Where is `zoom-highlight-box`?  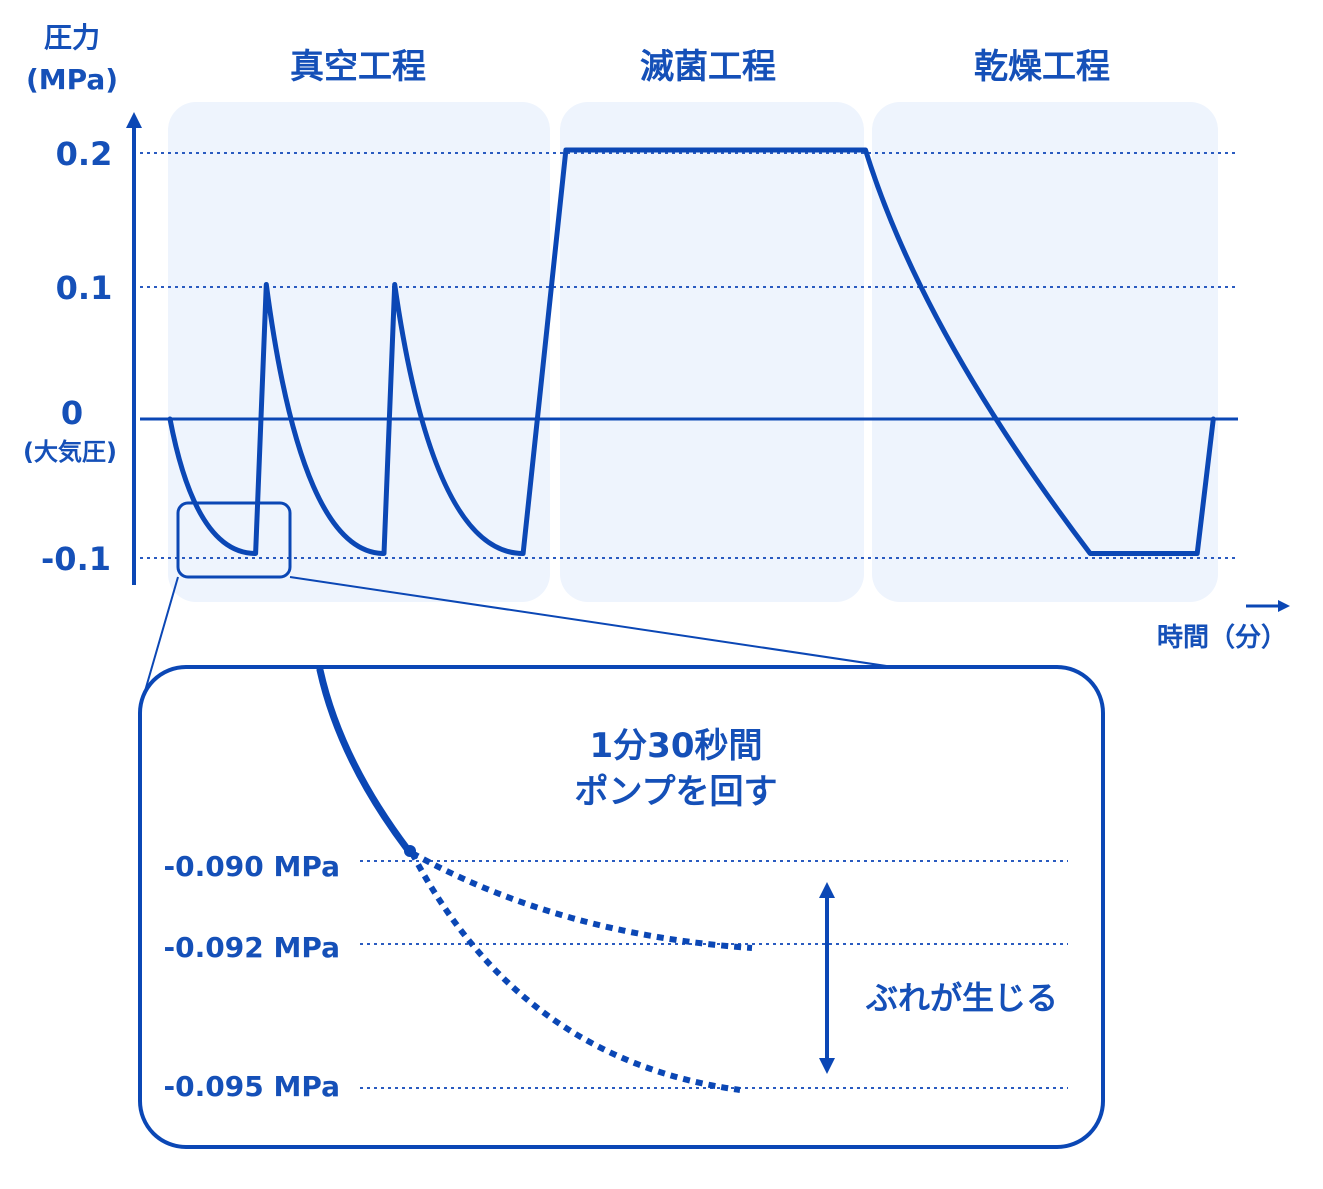 zoom-highlight-box is located at coordinates (234, 540).